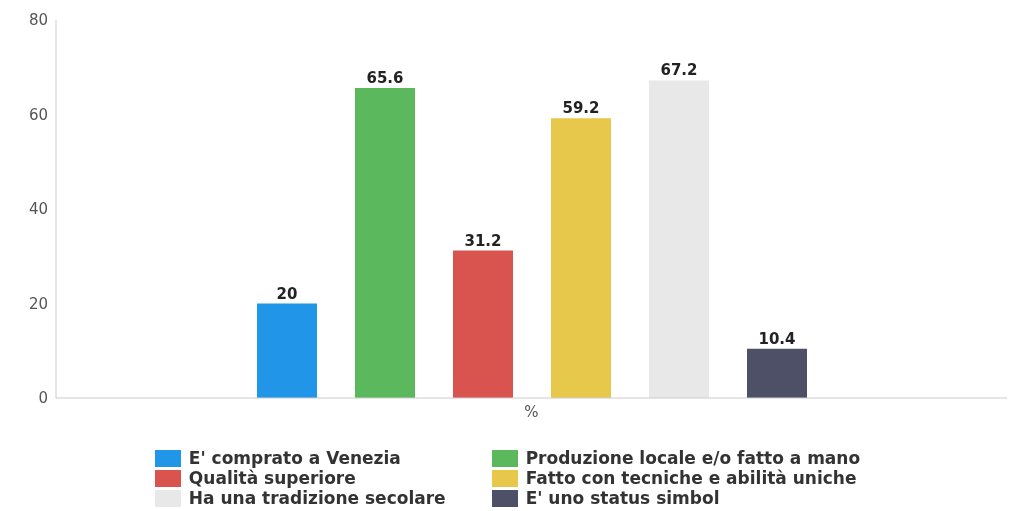 The image size is (1025, 511). I want to click on data-label: 67.2, so click(679, 70).